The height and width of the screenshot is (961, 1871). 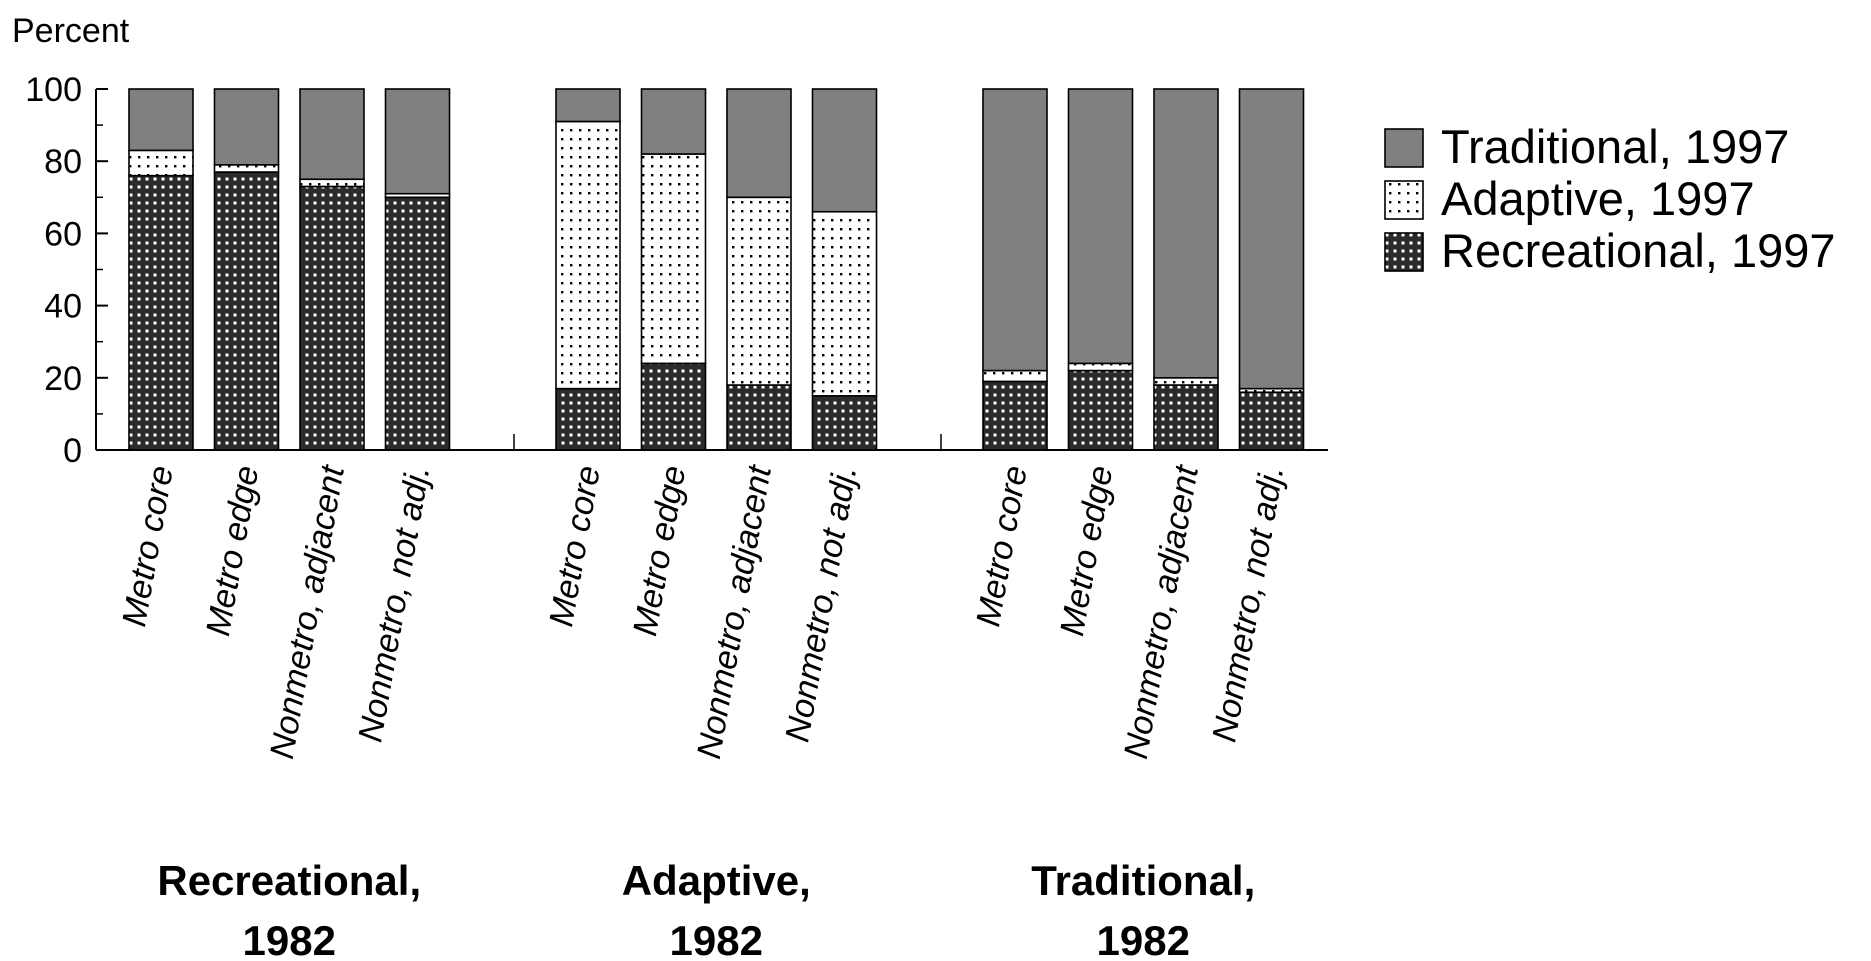 What do you see at coordinates (289, 880) in the screenshot?
I see `group-label-line1: Recreational,` at bounding box center [289, 880].